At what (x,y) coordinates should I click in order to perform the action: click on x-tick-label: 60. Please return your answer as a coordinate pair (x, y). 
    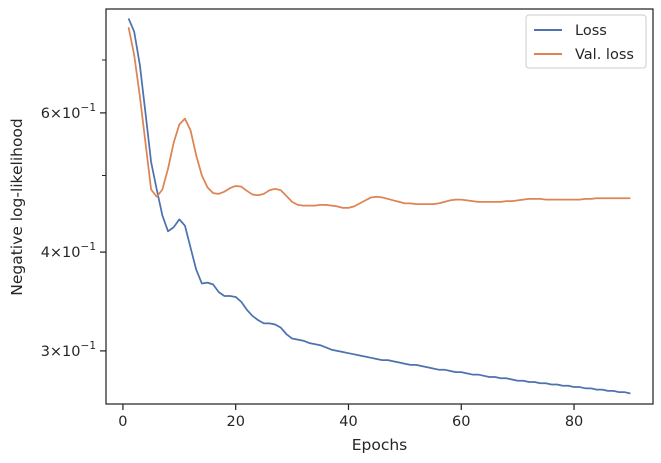
    Looking at the image, I should click on (461, 422).